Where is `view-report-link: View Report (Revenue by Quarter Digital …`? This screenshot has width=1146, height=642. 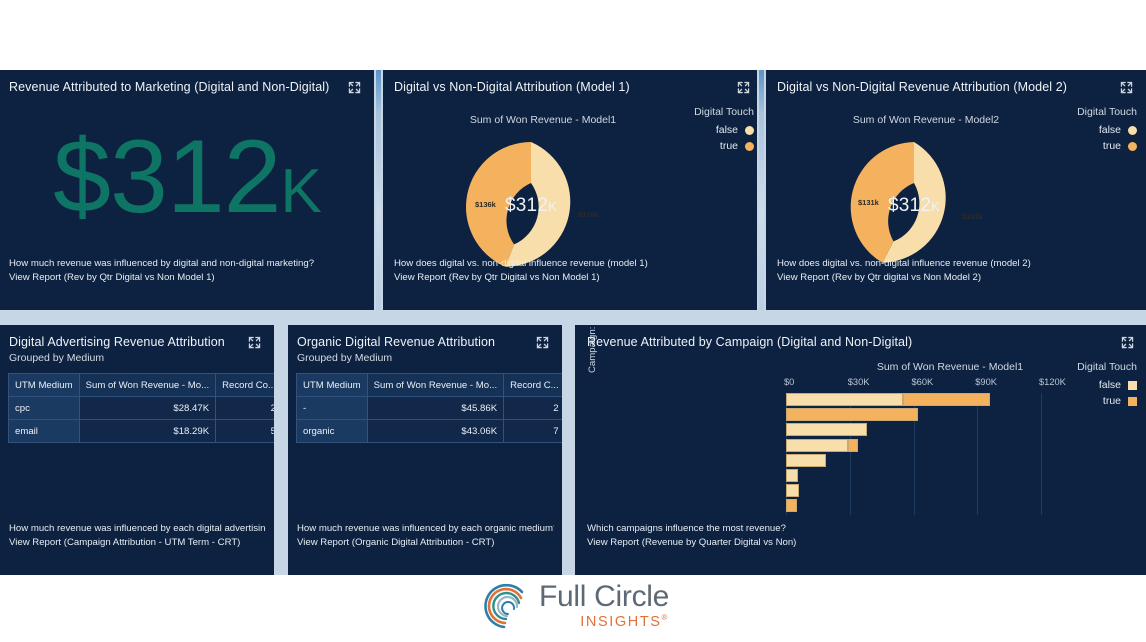
view-report-link: View Report (Revenue by Quarter Digital … is located at coordinates (692, 542).